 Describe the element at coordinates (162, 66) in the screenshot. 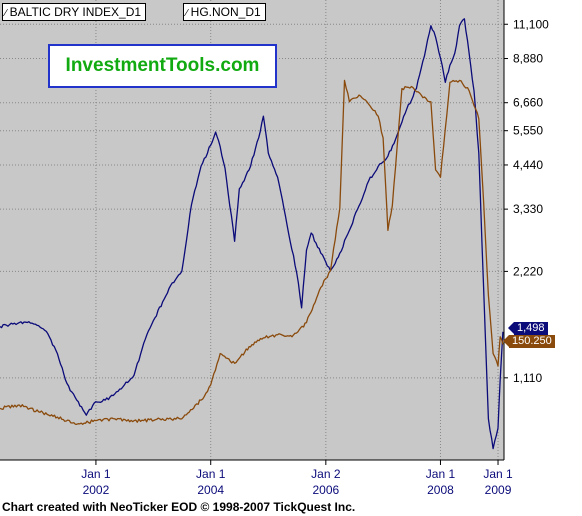

I see `watermark-logo: InvestmentTools.com` at that location.